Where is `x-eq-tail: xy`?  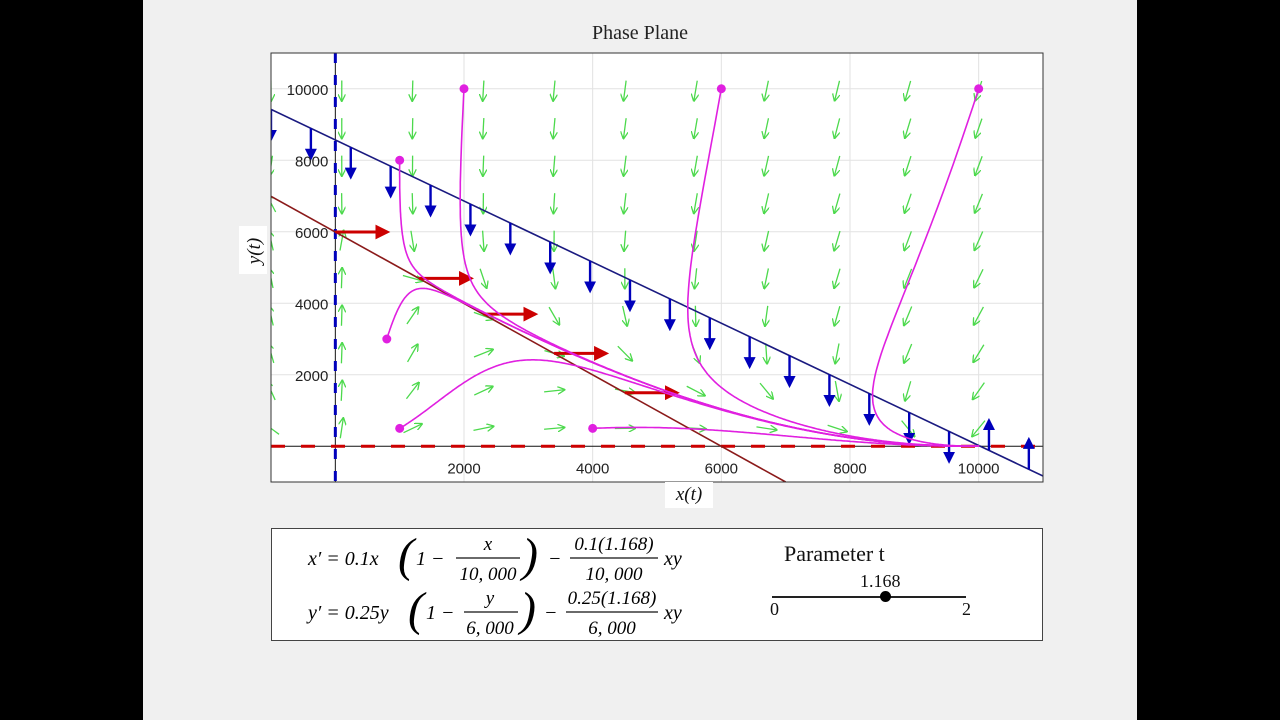 x-eq-tail: xy is located at coordinates (672, 559).